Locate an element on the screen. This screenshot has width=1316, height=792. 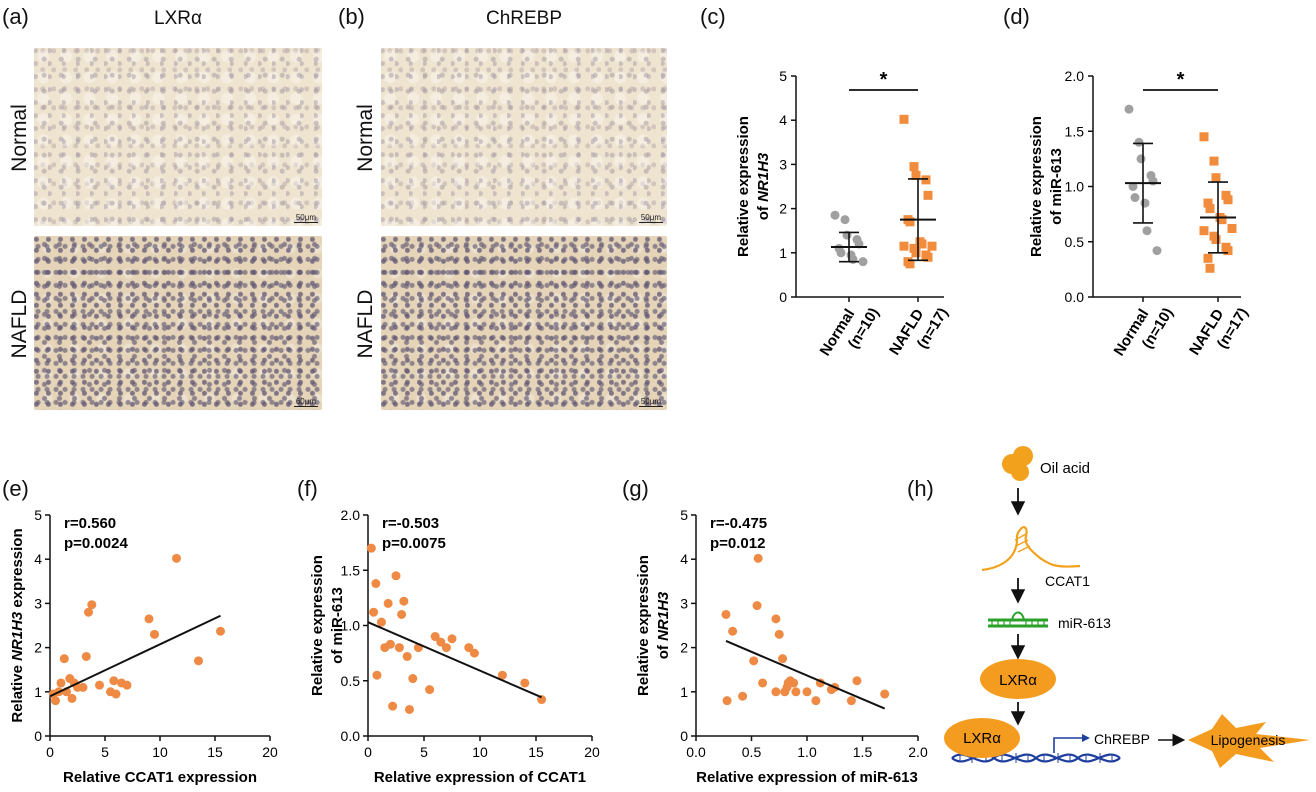
y-axis-title-line: of miR-613 is located at coordinates (337, 625).